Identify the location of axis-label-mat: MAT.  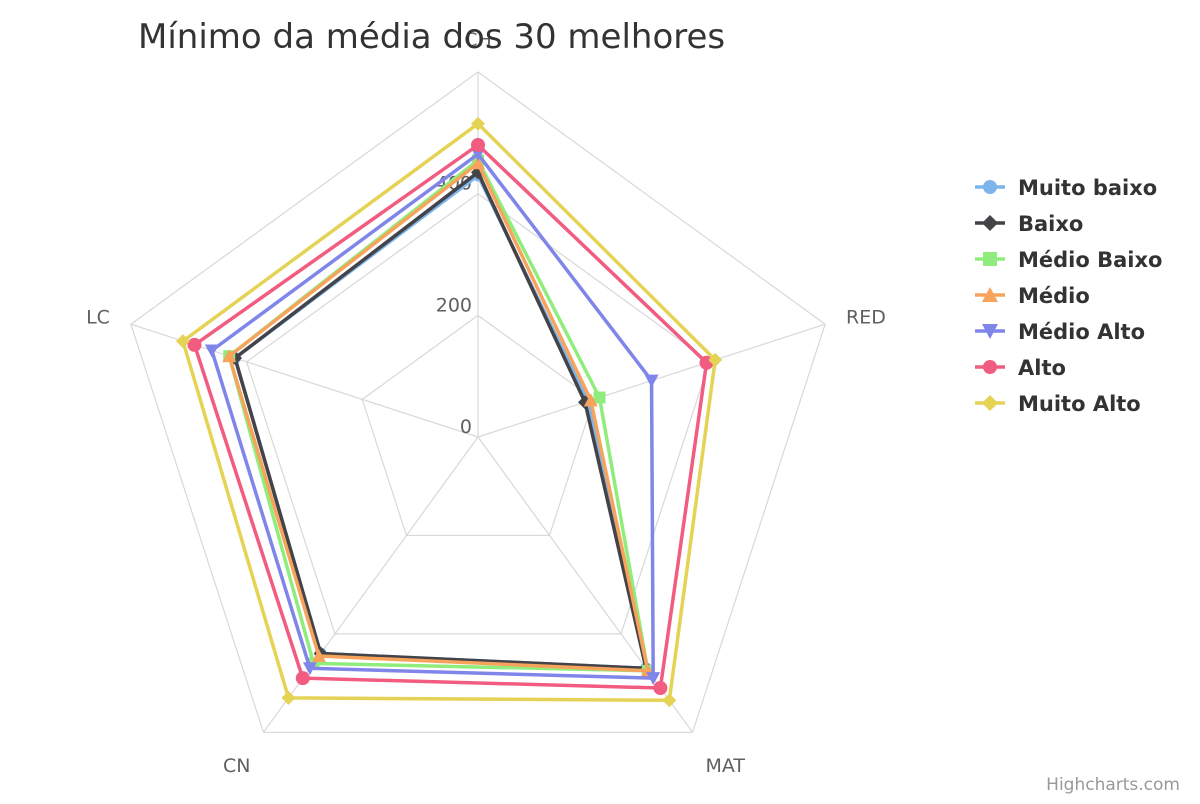
(725, 766).